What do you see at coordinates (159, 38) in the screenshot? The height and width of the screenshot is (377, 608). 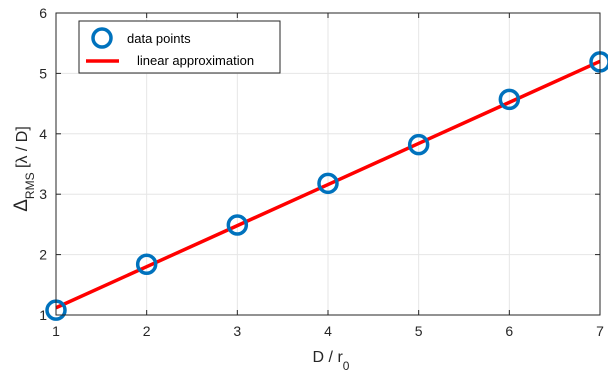 I see `legend-label-data-points: data points` at bounding box center [159, 38].